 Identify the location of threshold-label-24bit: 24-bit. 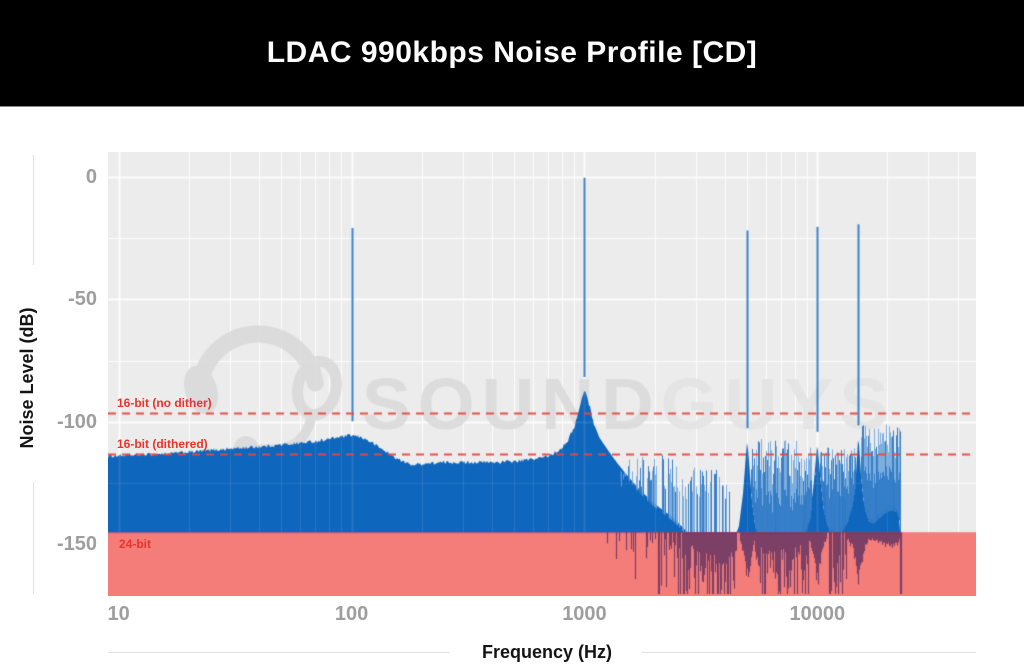
(135, 544).